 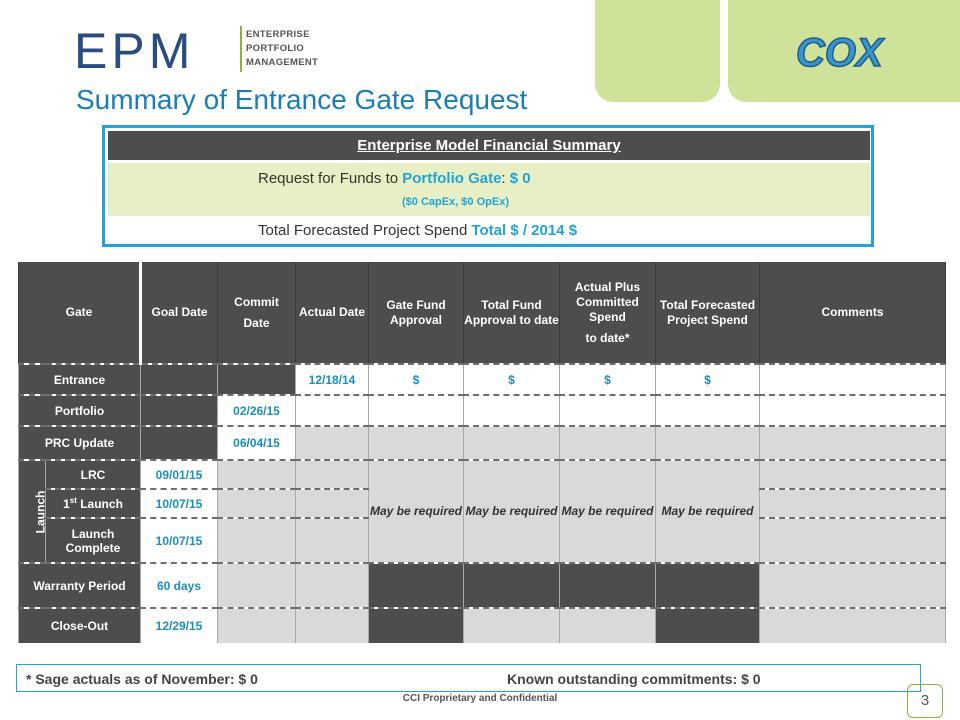 What do you see at coordinates (511, 511) in the screenshot?
I see `total-fund-cell: May be required` at bounding box center [511, 511].